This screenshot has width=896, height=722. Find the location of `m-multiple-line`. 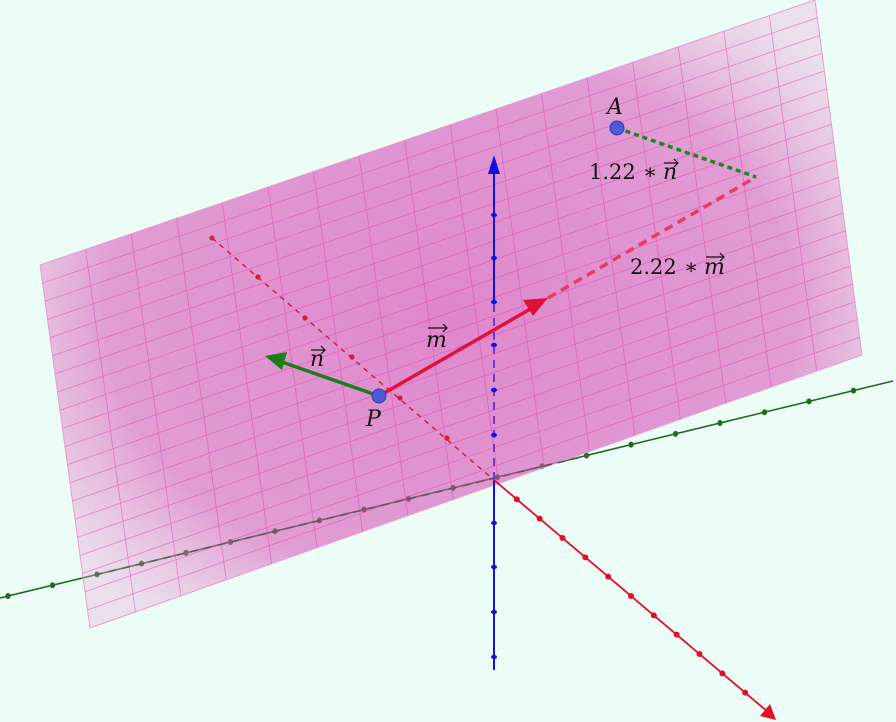

m-multiple-line is located at coordinates (652, 237).